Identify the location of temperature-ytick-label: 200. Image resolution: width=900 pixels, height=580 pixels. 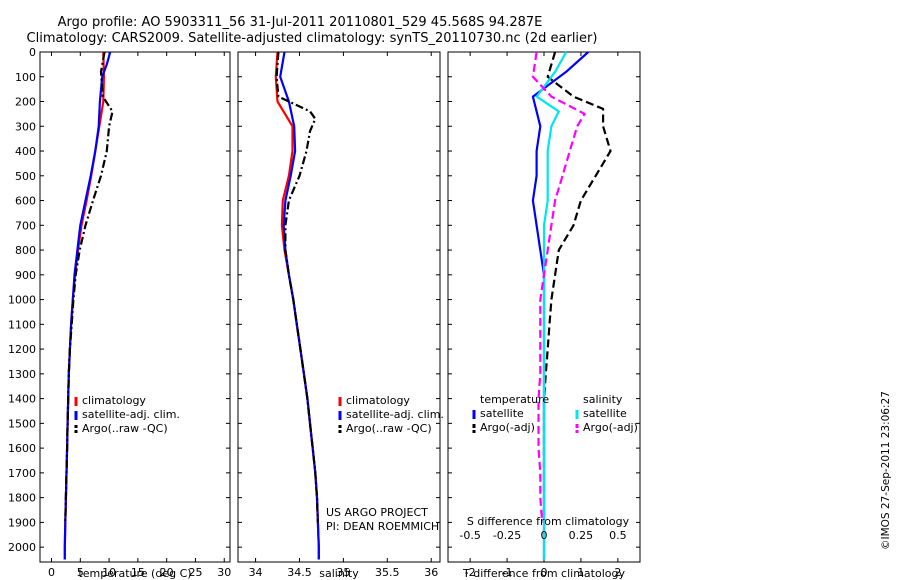
(25, 102).